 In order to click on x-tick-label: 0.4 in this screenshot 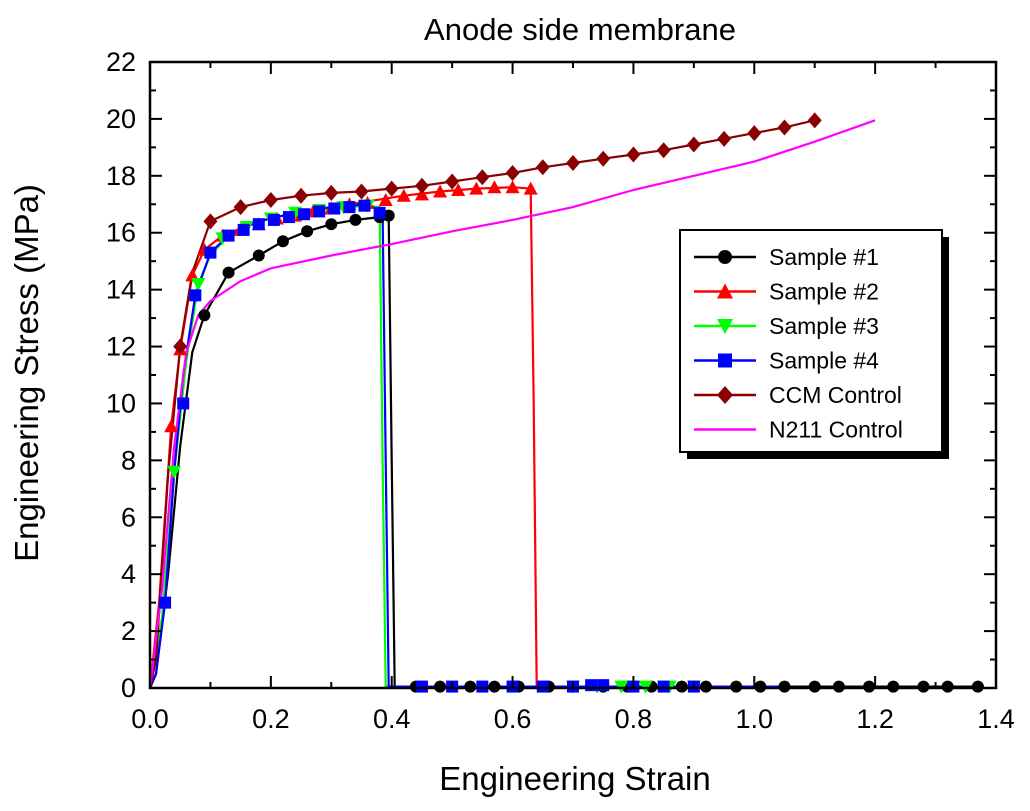, I will do `click(392, 719)`.